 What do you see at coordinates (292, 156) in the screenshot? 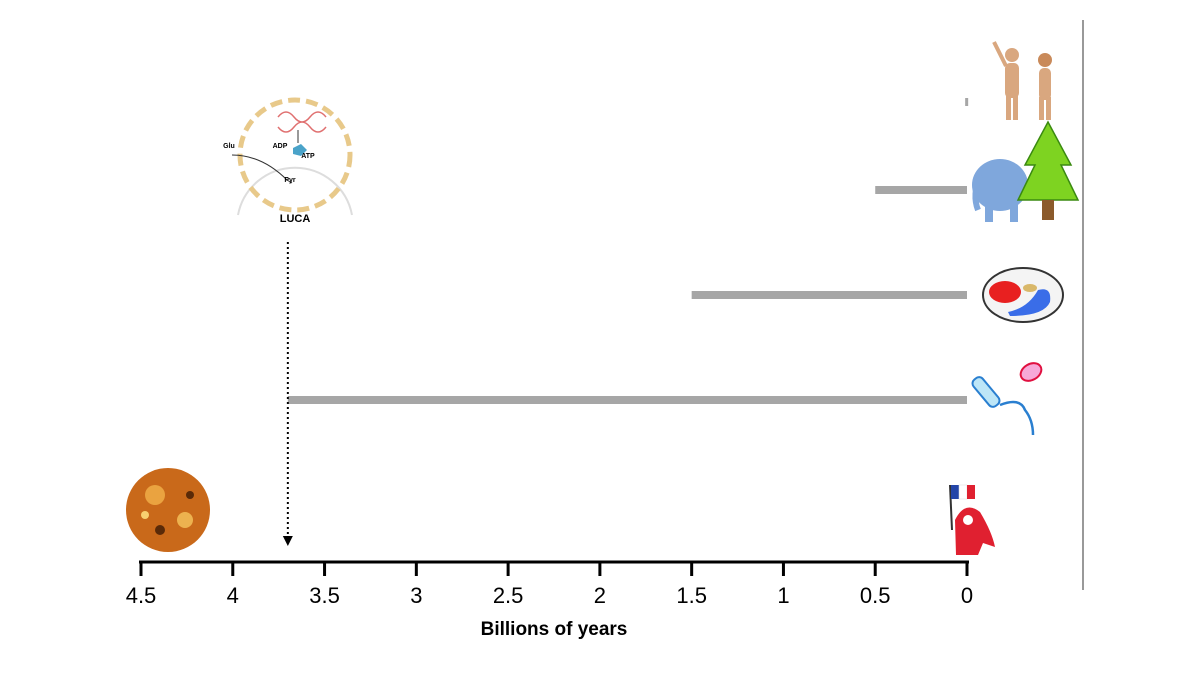
I see `luca-icon` at bounding box center [292, 156].